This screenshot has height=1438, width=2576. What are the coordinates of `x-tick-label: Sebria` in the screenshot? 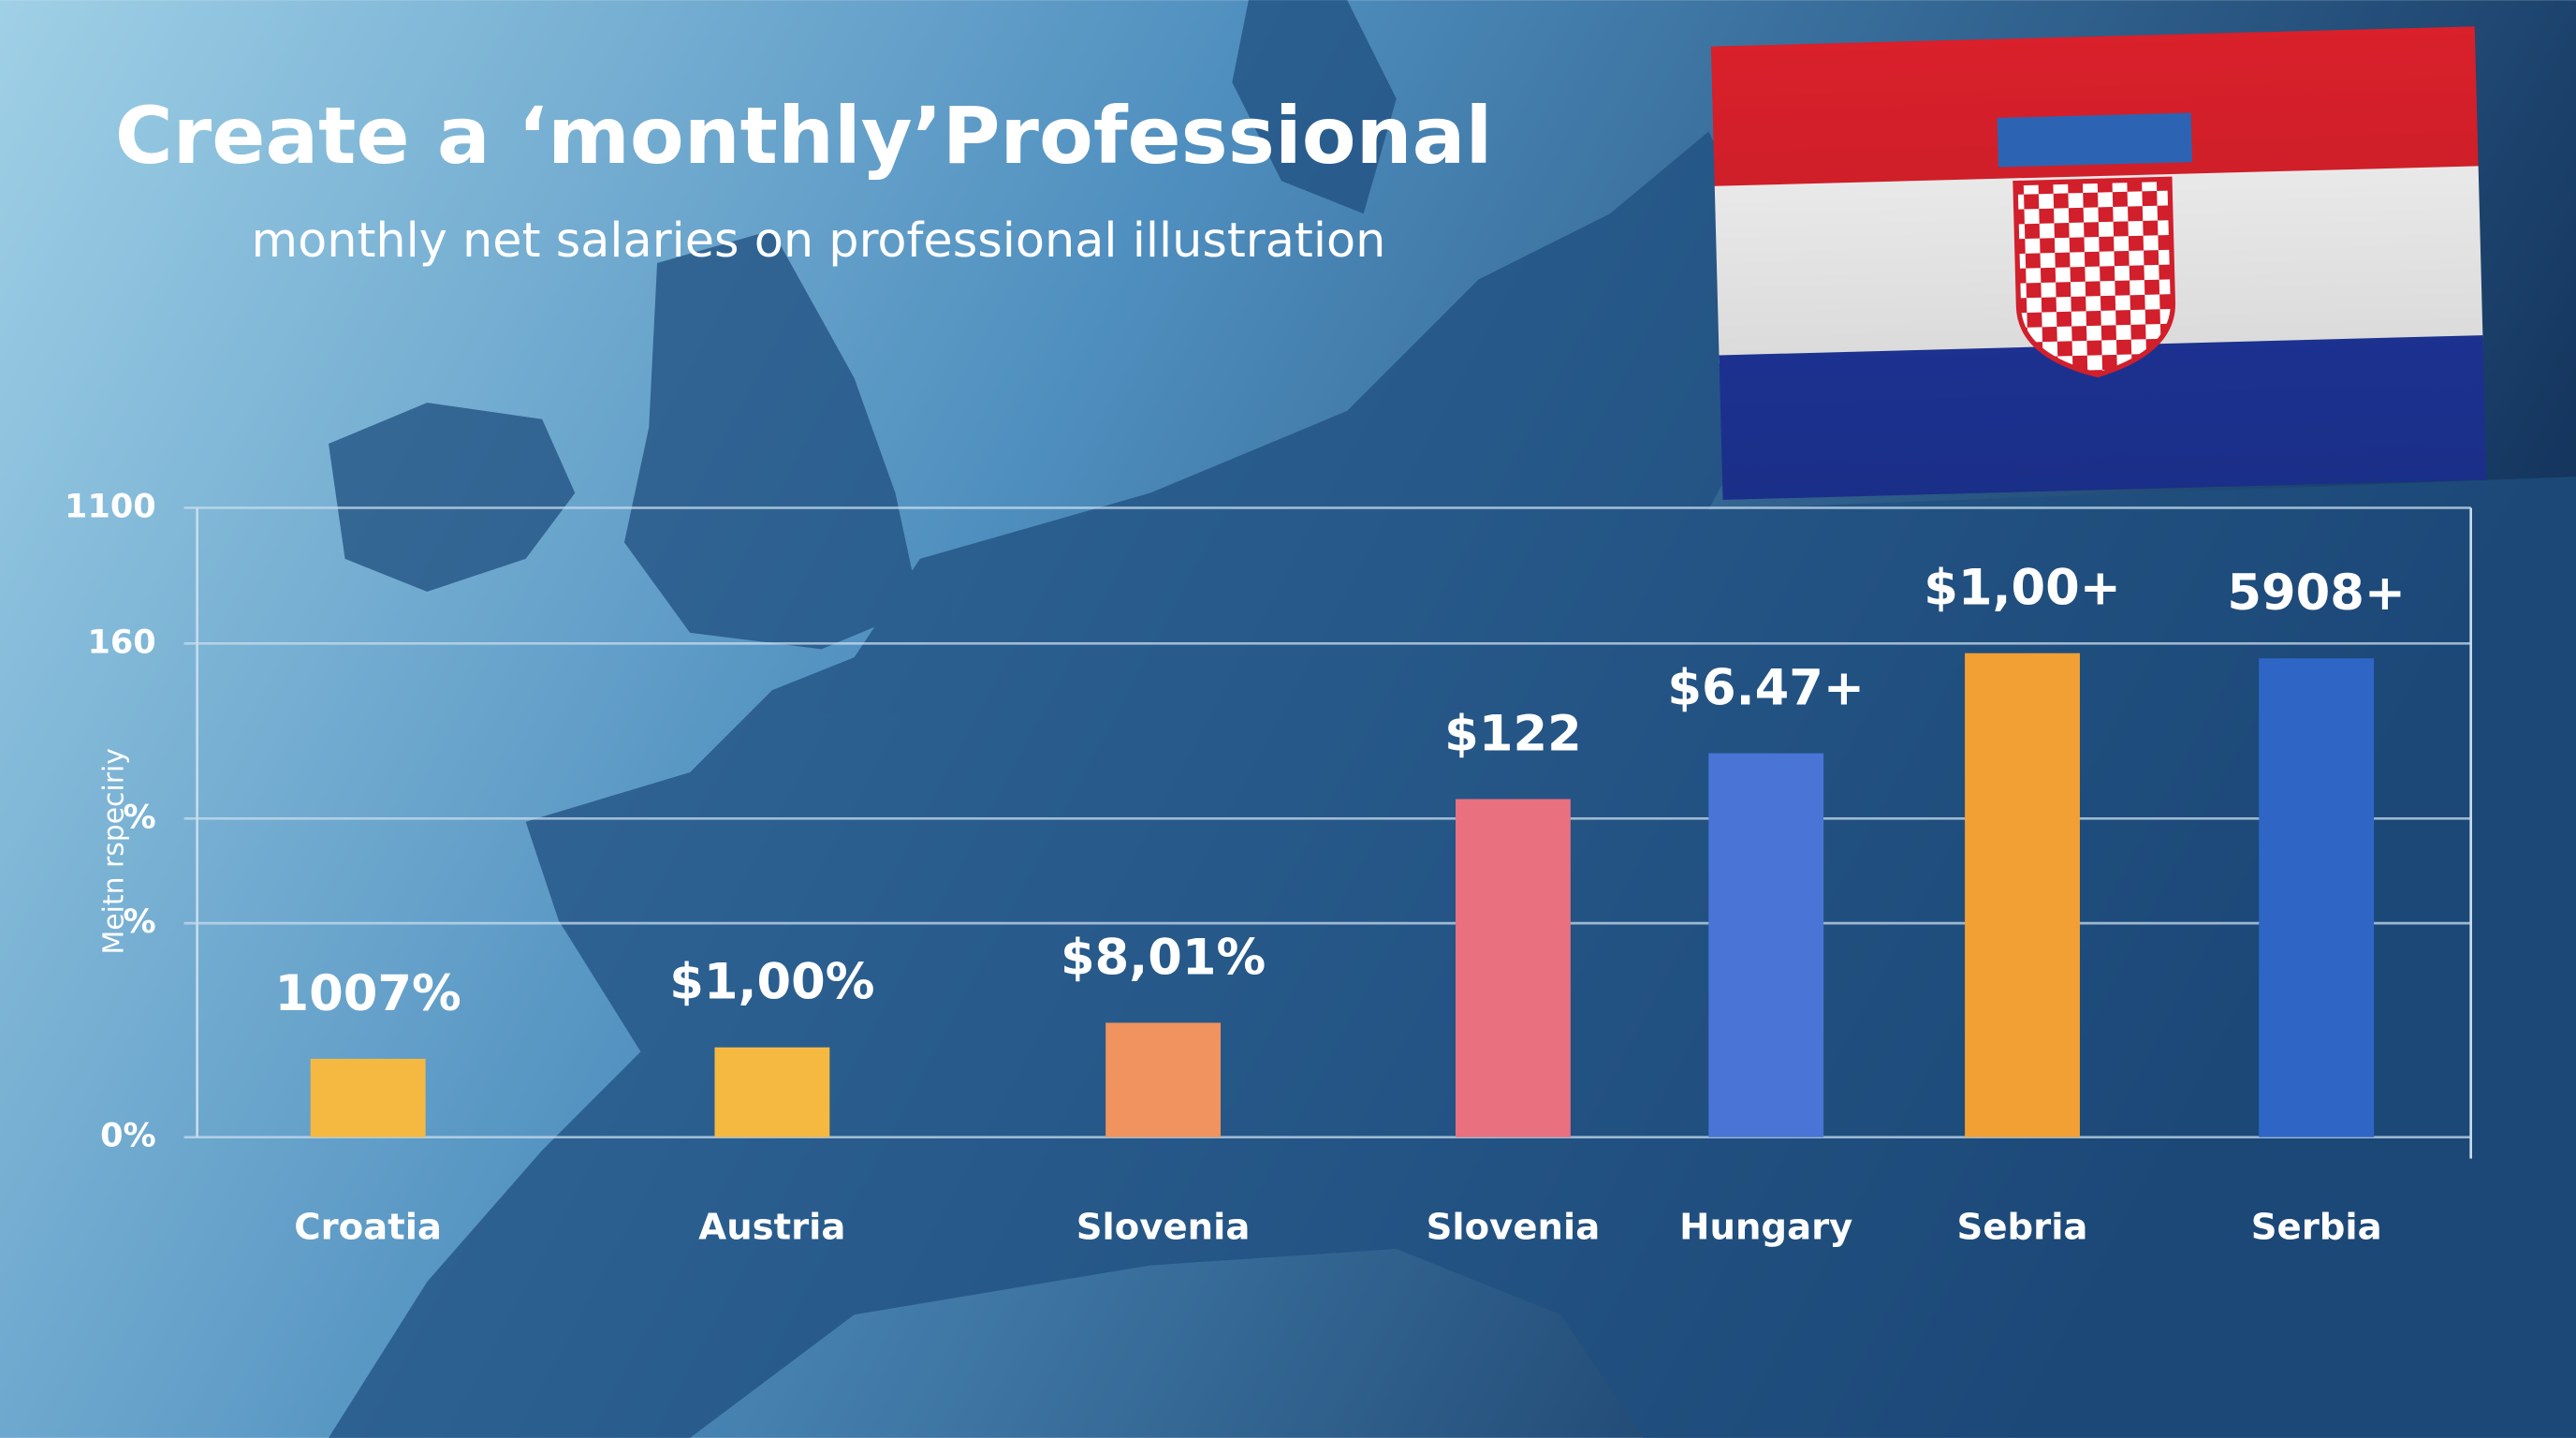 It's located at (2022, 1227).